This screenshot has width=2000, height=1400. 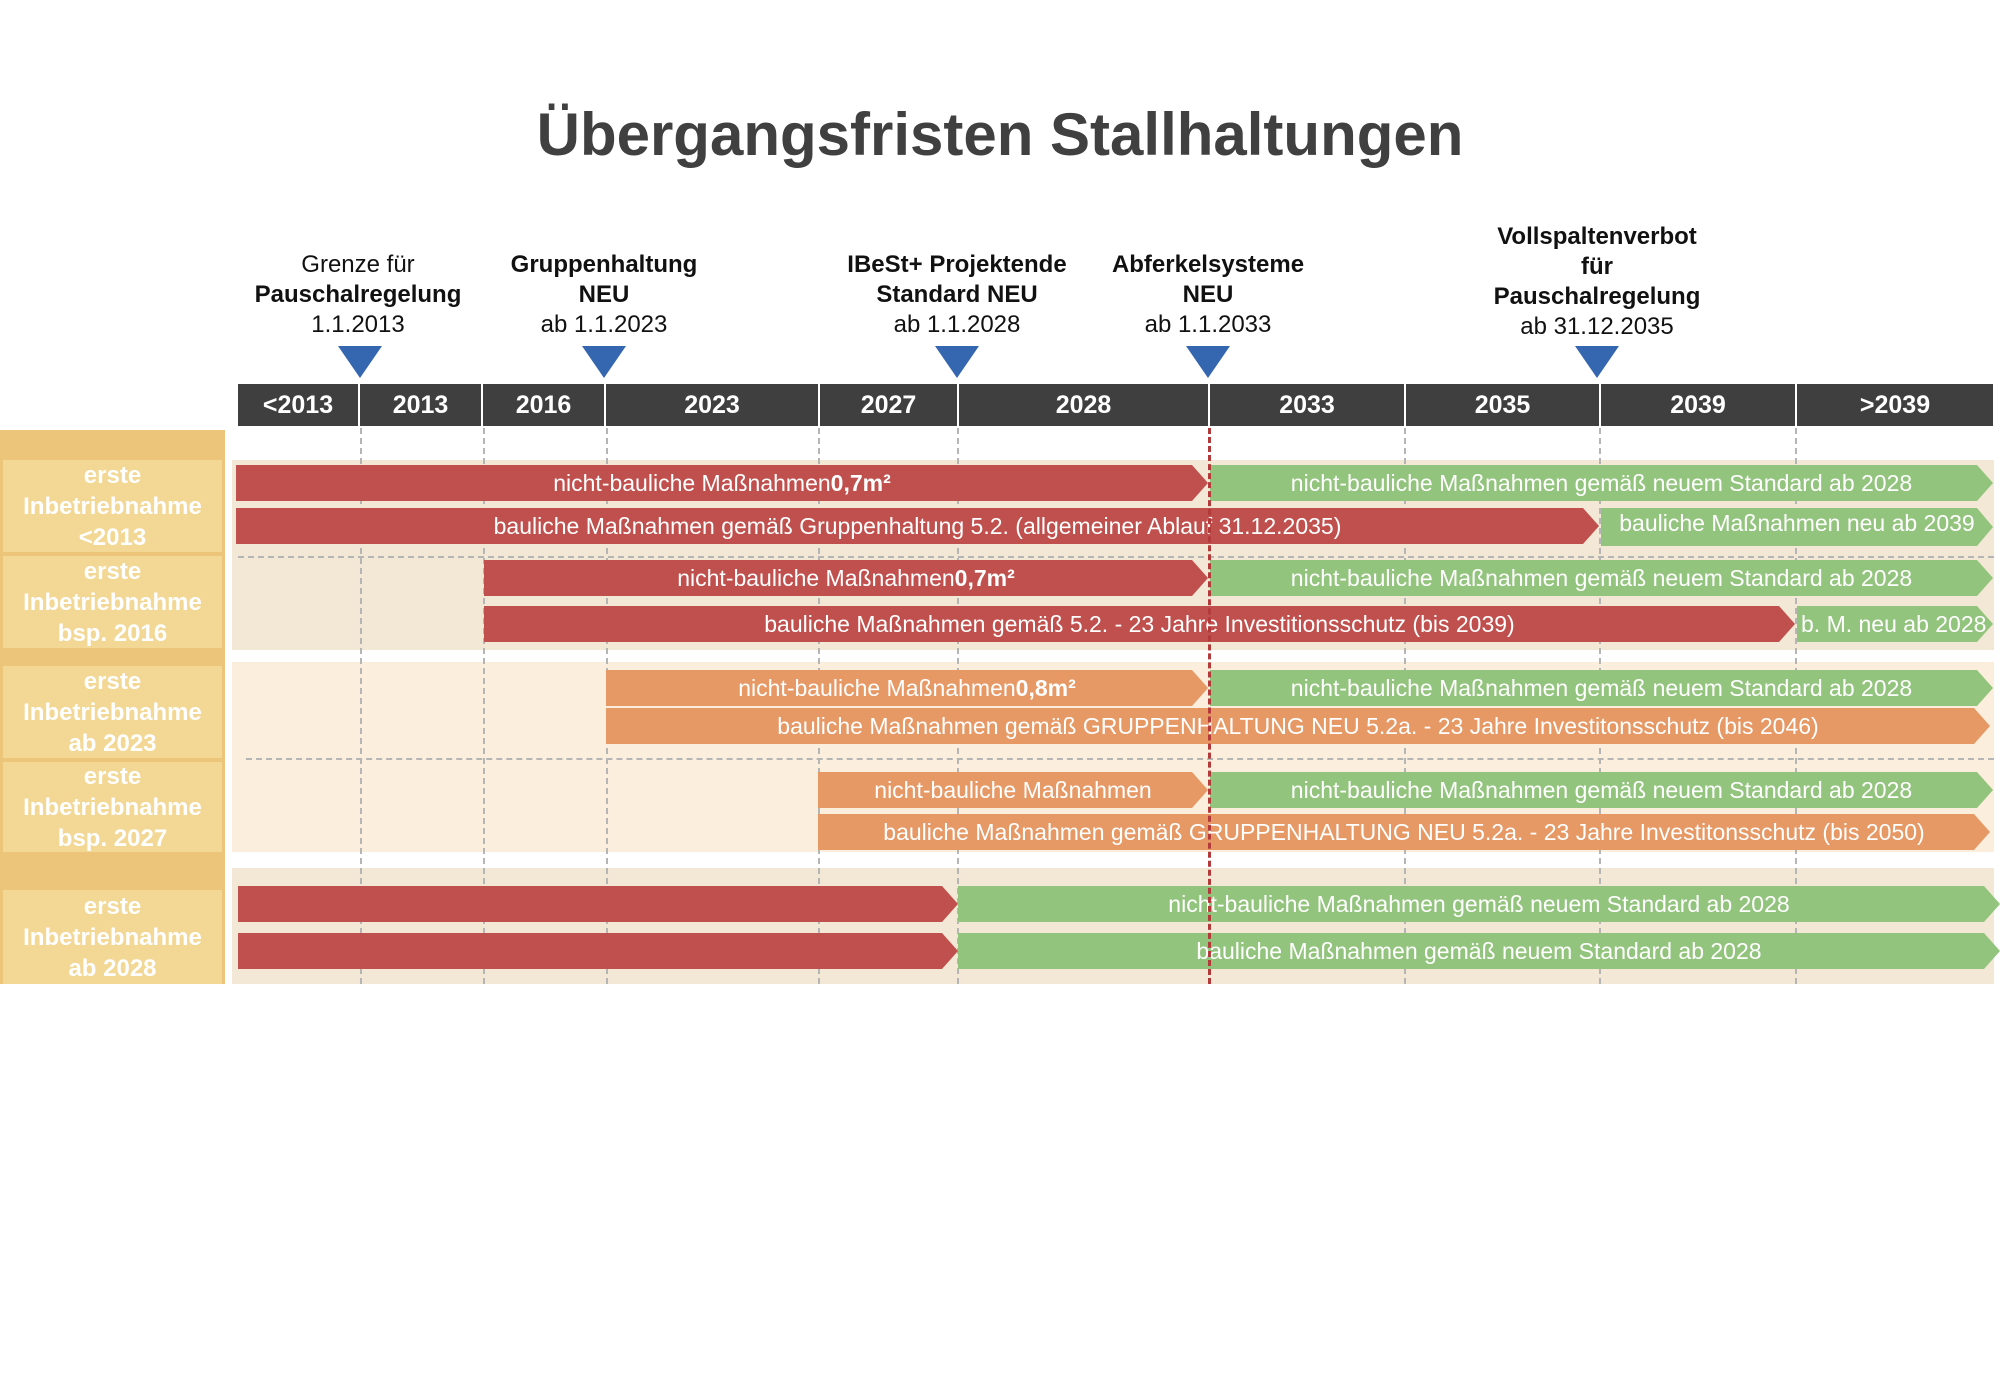 What do you see at coordinates (1082, 405) in the screenshot?
I see `timeline-year-cell: 2028` at bounding box center [1082, 405].